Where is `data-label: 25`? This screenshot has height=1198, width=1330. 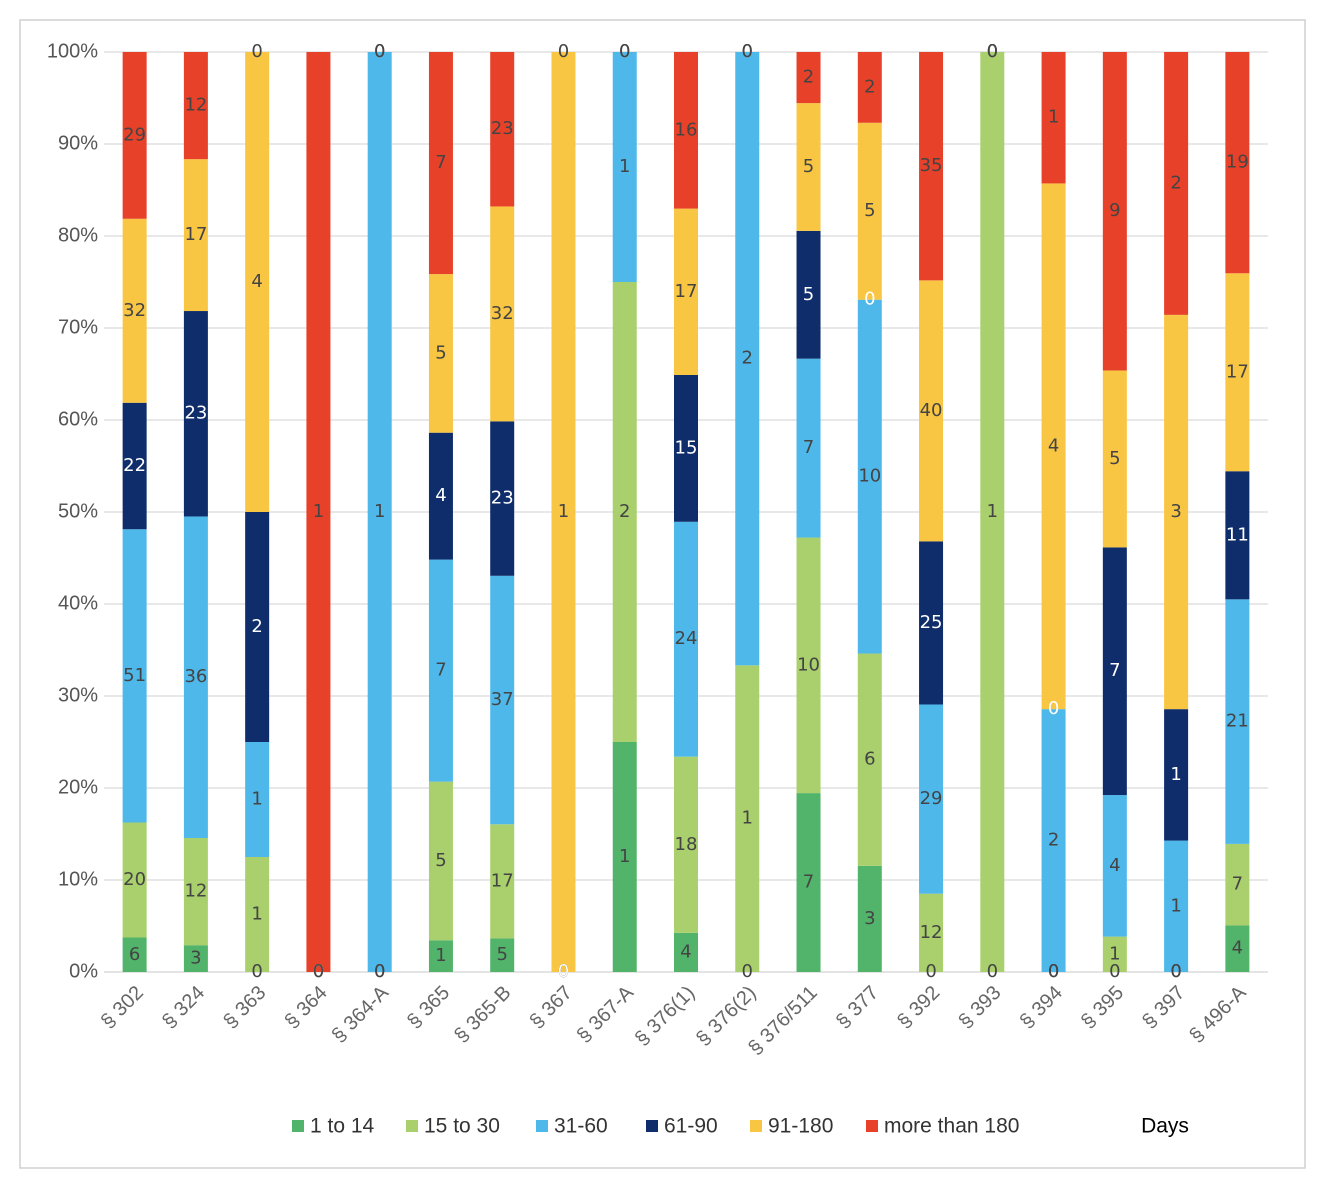 data-label: 25 is located at coordinates (931, 622).